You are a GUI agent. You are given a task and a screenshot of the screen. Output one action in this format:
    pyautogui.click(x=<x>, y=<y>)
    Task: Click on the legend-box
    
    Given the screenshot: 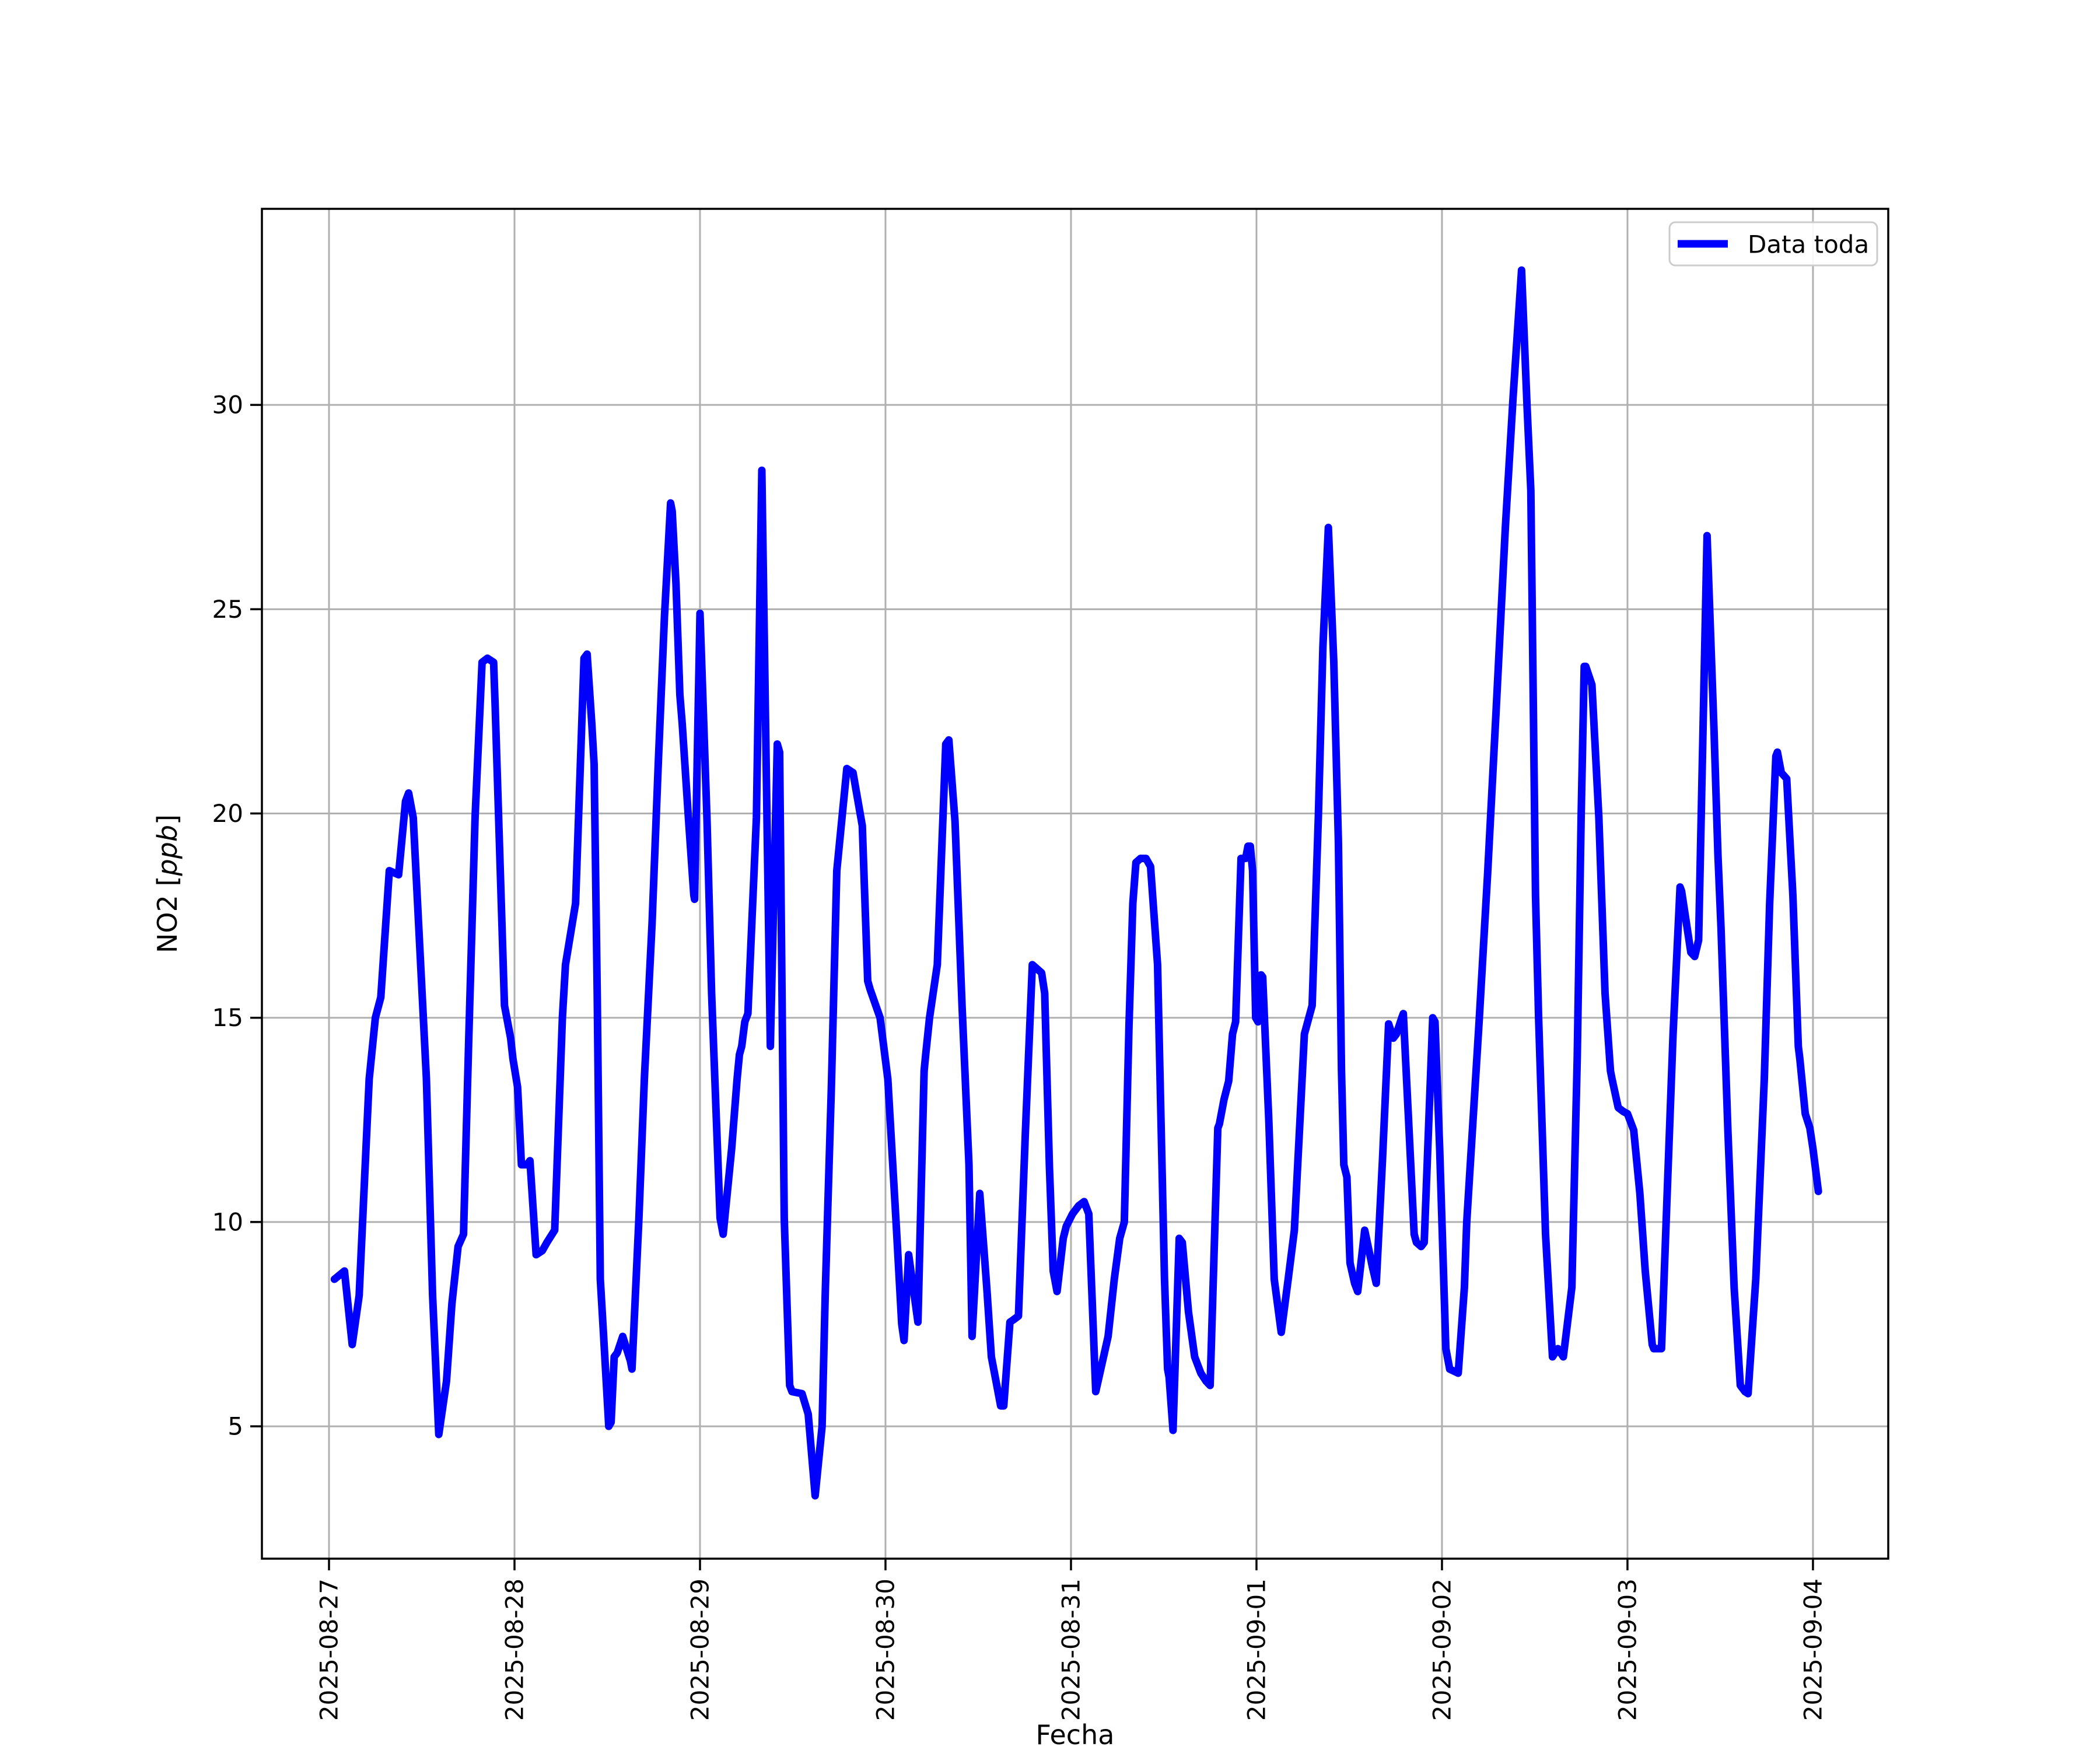 What is the action you would take?
    pyautogui.click(x=1773, y=244)
    